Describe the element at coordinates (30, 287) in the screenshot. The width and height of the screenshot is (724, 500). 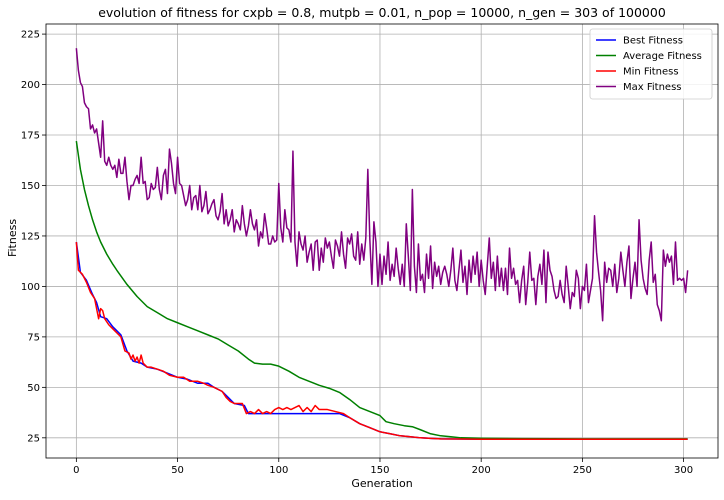
I see `y-tick-label: 100` at that location.